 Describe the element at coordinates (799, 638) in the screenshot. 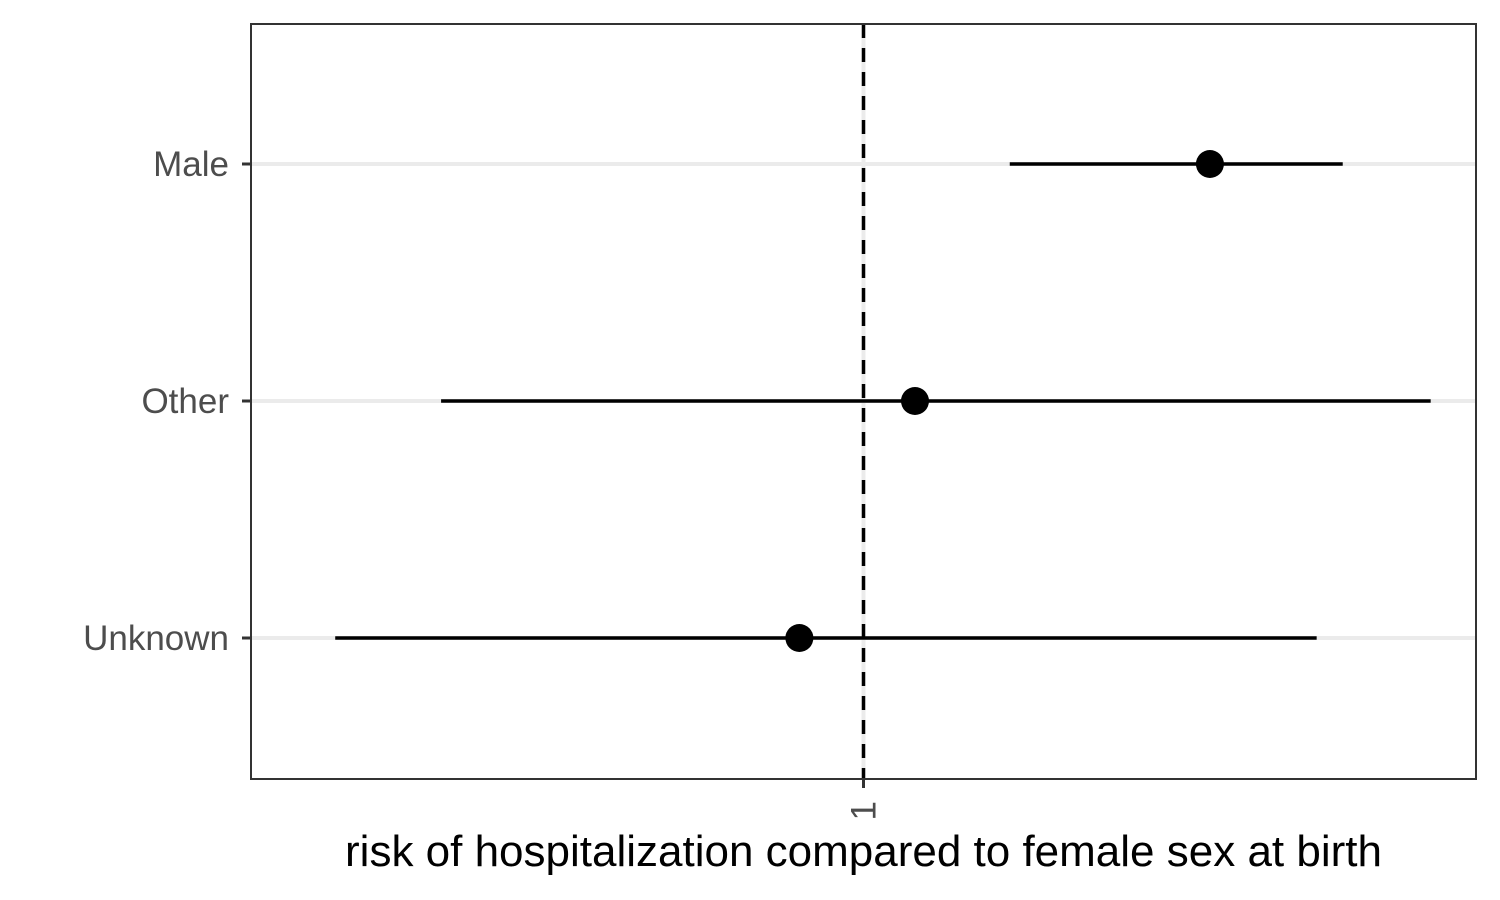

I see `point-estimate-unknown` at that location.